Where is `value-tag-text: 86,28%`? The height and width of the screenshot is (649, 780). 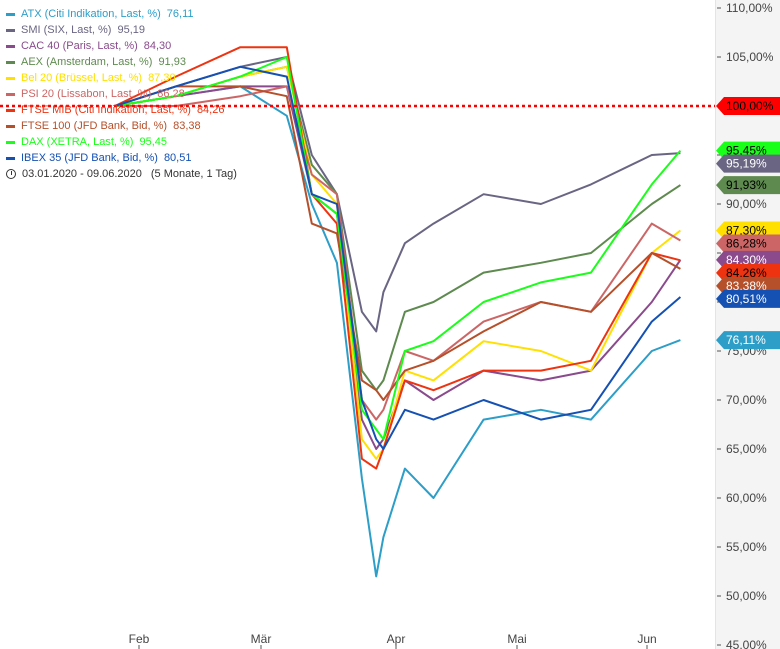 value-tag-text: 86,28% is located at coordinates (746, 243).